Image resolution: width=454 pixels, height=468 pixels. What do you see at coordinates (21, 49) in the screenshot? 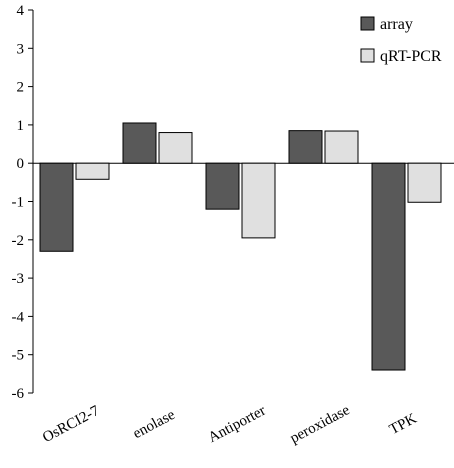
I see `y-tick-label: 3` at bounding box center [21, 49].